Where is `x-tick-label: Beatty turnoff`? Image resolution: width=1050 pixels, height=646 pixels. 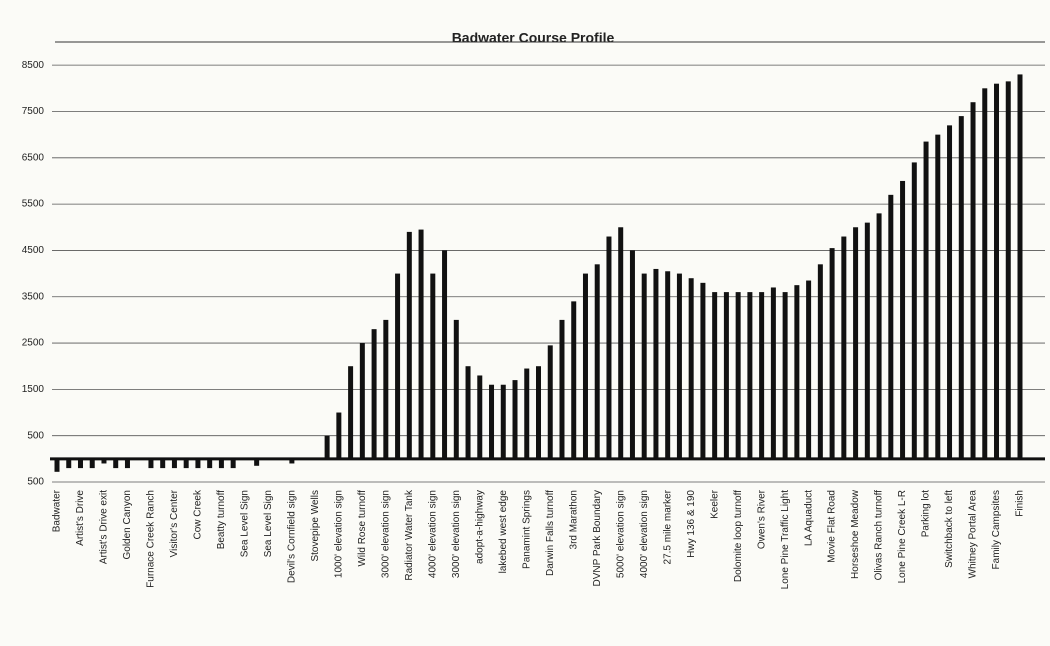
x-tick-label: Beatty turnoff is located at coordinates (221, 520).